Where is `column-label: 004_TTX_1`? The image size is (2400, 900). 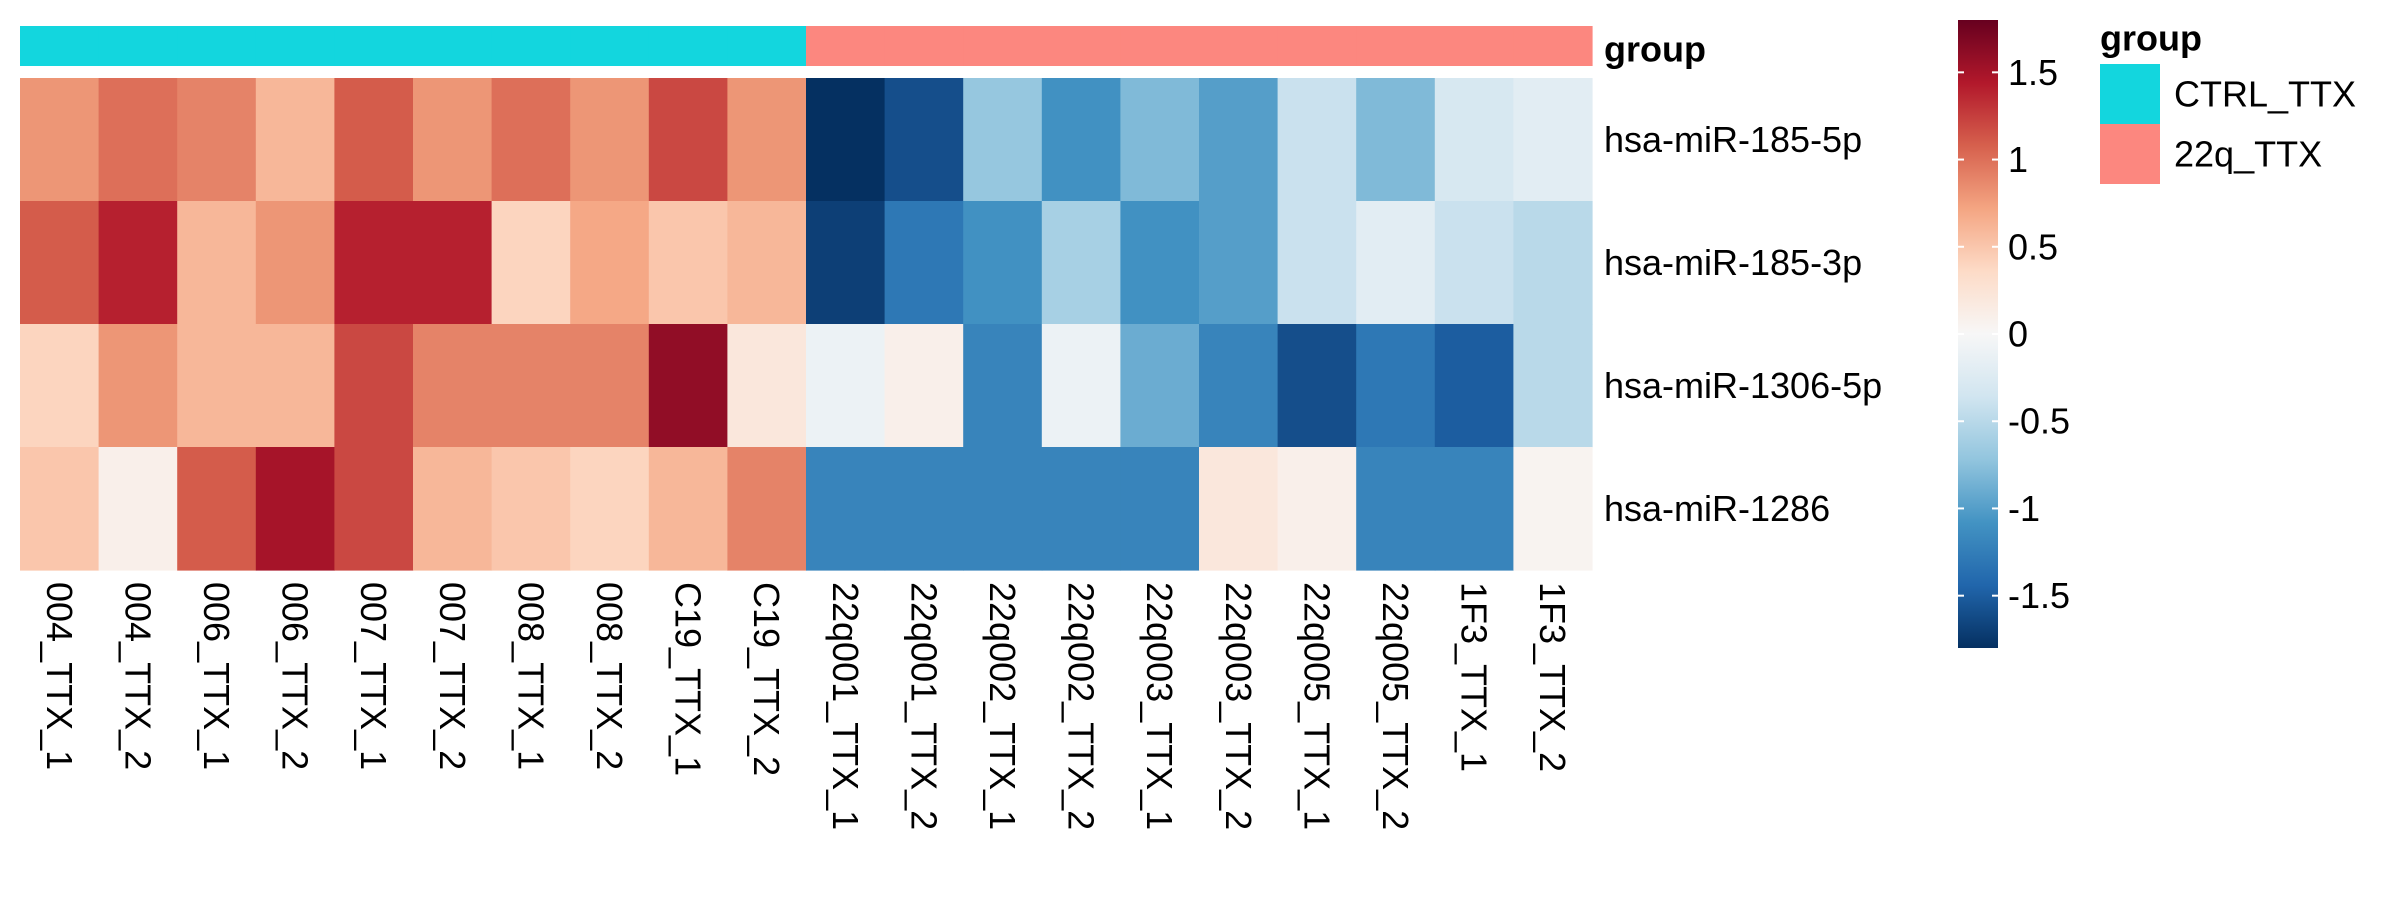 column-label: 004_TTX_1 is located at coordinates (59, 676).